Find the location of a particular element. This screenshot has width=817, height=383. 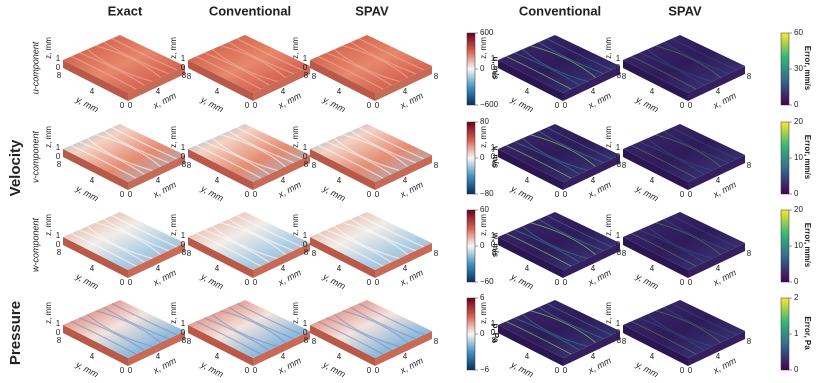

colorbar-tick-label: 20 is located at coordinates (798, 209).